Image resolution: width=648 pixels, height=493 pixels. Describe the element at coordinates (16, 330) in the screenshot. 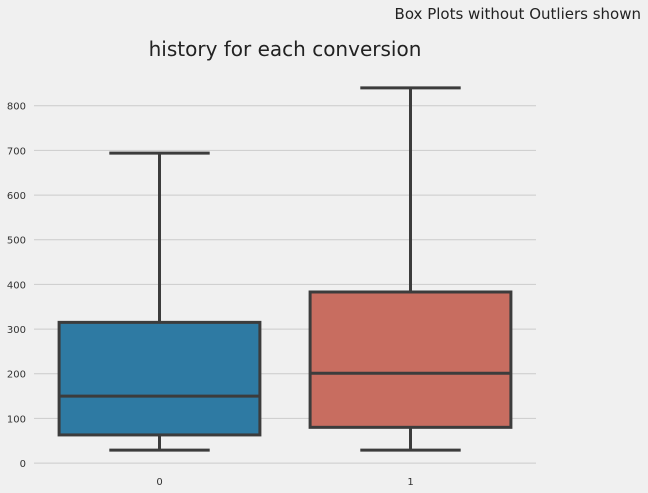

I see `y-tick-label-300: 300` at that location.